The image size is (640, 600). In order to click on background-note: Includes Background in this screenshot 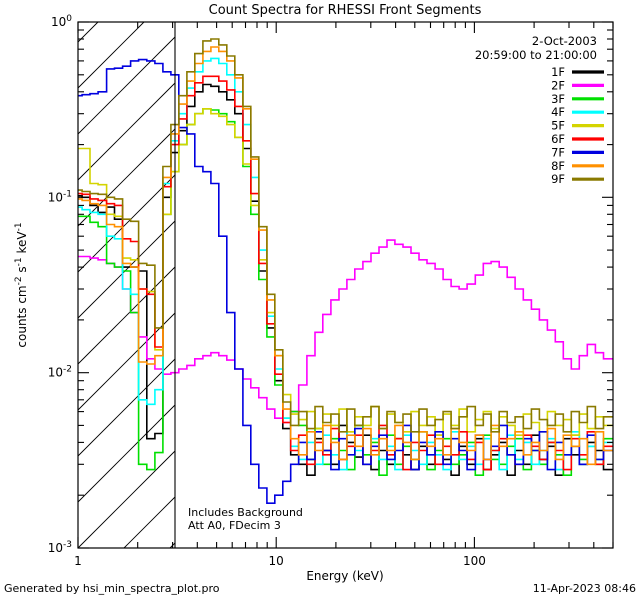, I will do `click(245, 512)`.